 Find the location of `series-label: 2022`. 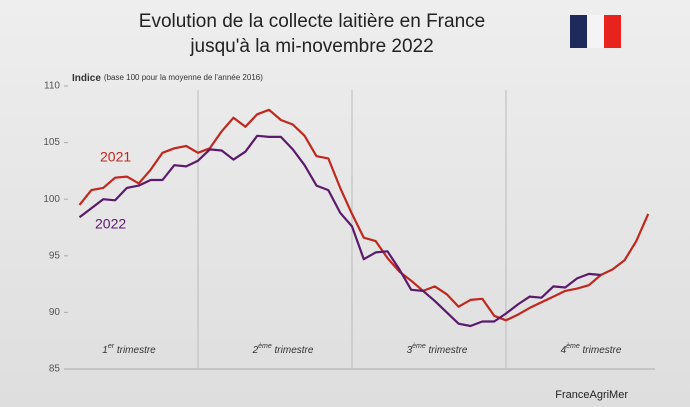

series-label: 2022 is located at coordinates (110, 224).